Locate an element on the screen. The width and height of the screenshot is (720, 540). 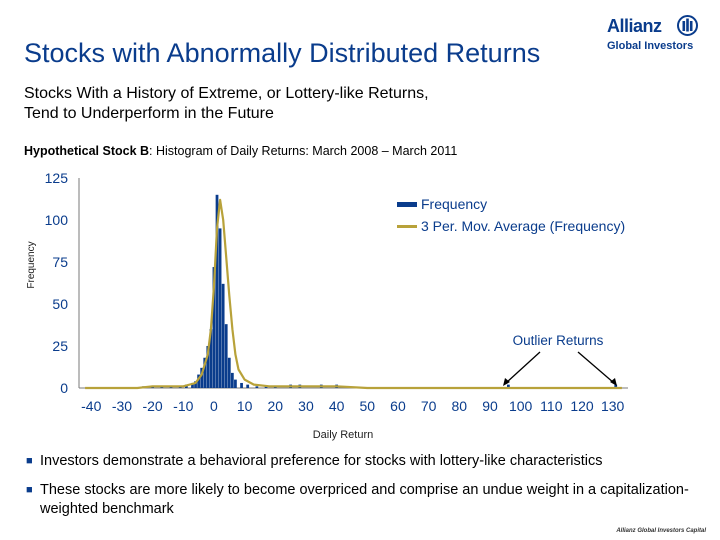
x-tick-label: -40 is located at coordinates (91, 406).